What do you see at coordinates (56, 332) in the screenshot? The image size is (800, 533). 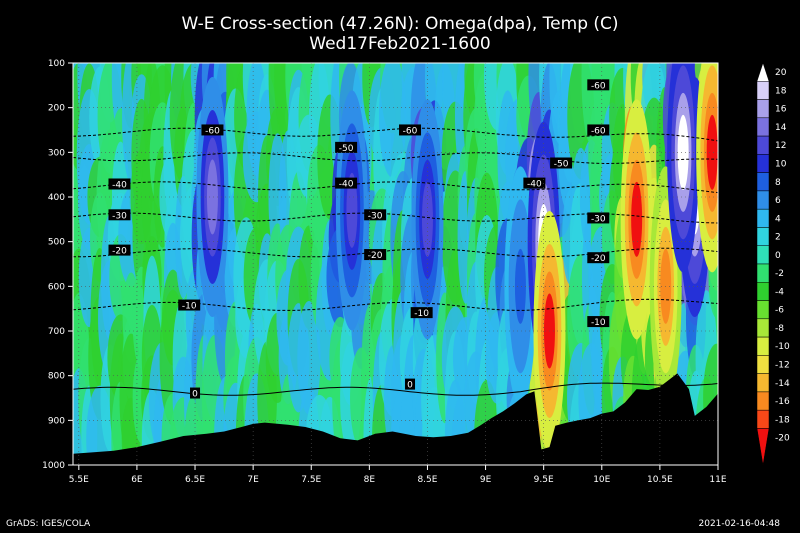 I see `y-tick-label: 700` at bounding box center [56, 332].